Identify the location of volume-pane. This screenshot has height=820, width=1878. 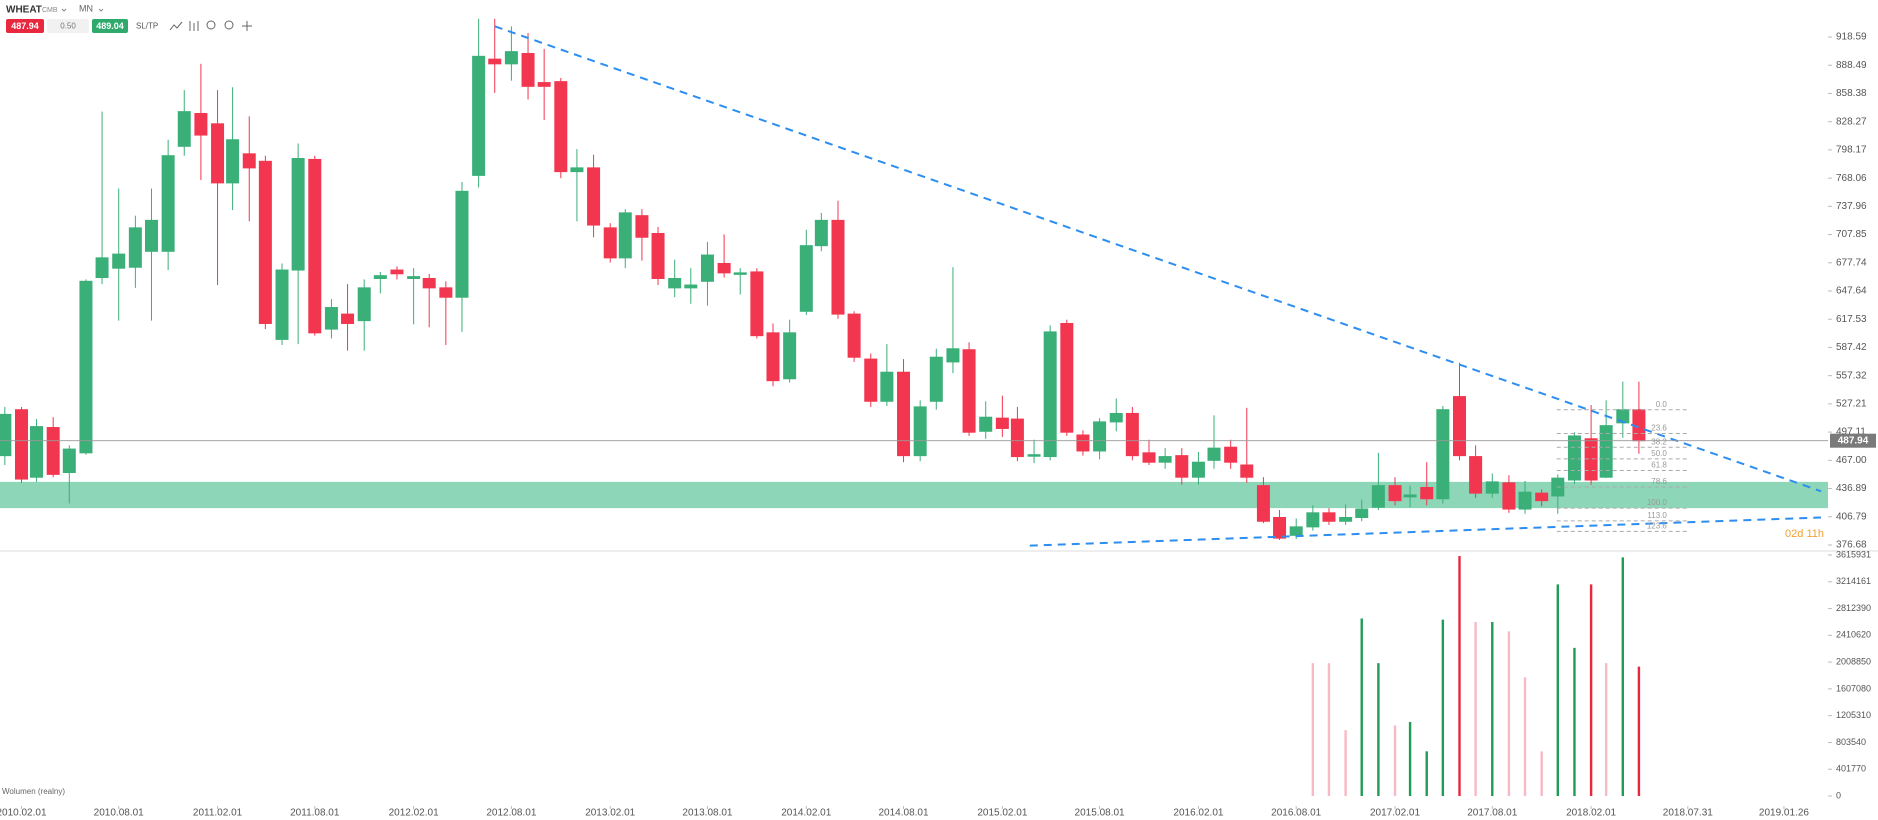
(1476, 676).